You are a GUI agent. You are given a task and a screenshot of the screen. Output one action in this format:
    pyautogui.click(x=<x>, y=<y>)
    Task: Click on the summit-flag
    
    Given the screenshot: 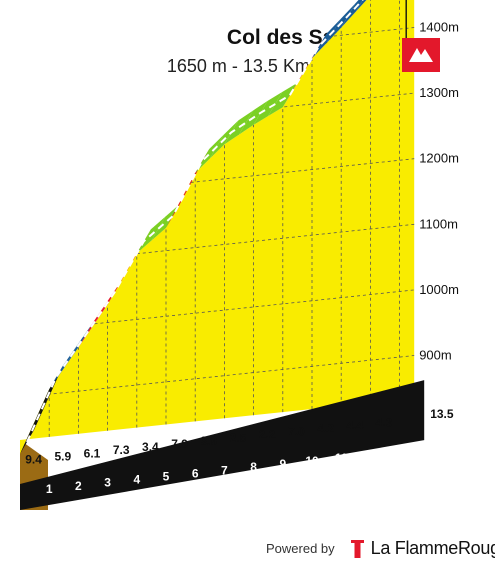 What is the action you would take?
    pyautogui.click(x=421, y=36)
    